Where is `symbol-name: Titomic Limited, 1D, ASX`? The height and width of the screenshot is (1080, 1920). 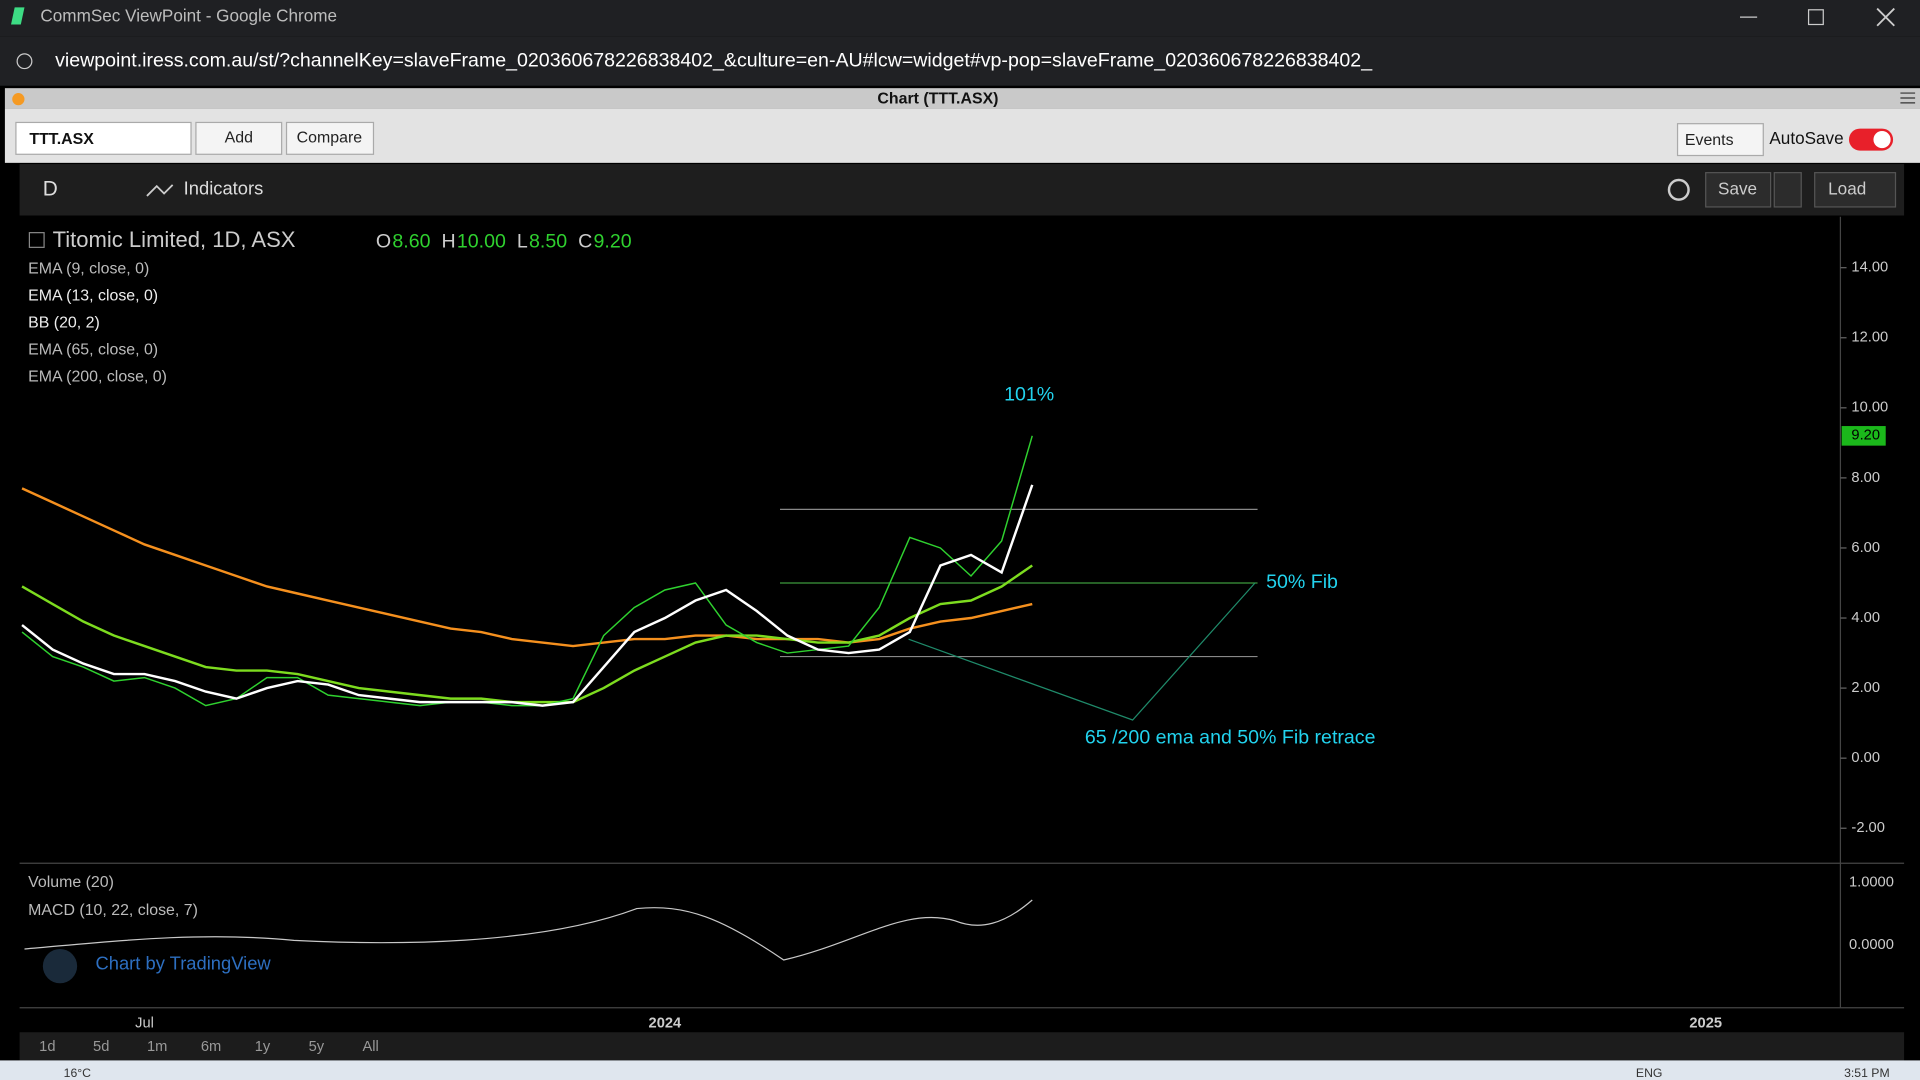 symbol-name: Titomic Limited, 1D, ASX is located at coordinates (174, 239).